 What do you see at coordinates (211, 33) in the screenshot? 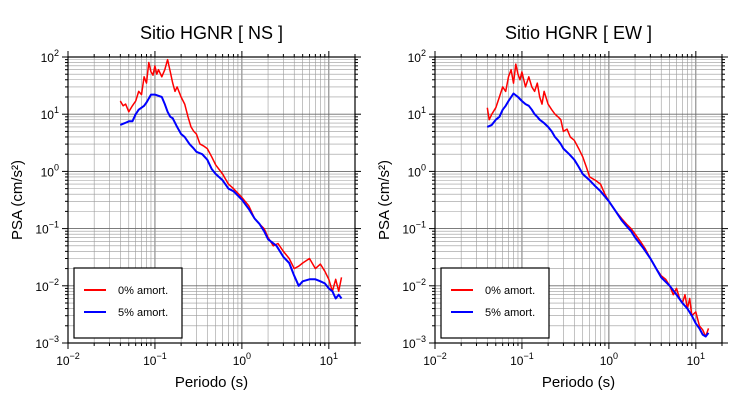
I see `chart-title: Sitio HGNR [ NS ]` at bounding box center [211, 33].